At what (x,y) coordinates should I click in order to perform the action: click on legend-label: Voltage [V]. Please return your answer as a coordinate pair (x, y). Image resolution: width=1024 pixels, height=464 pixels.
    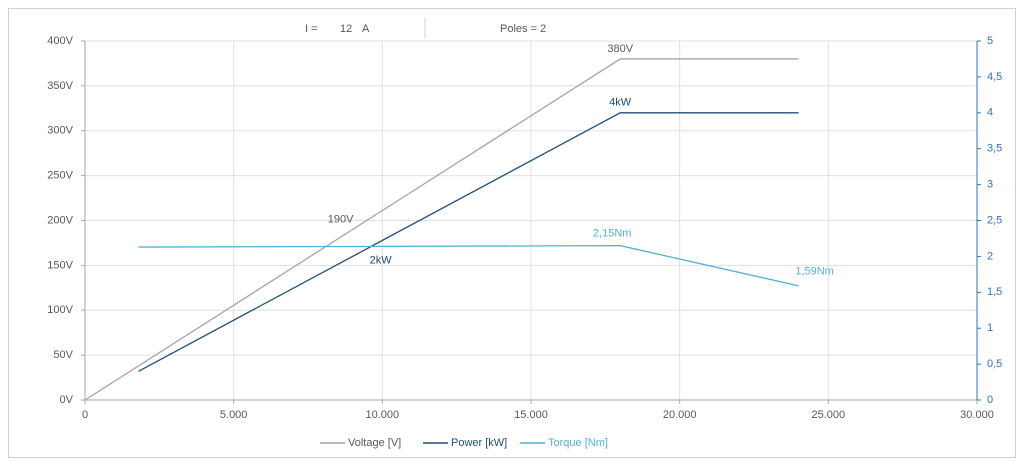
    Looking at the image, I should click on (374, 443).